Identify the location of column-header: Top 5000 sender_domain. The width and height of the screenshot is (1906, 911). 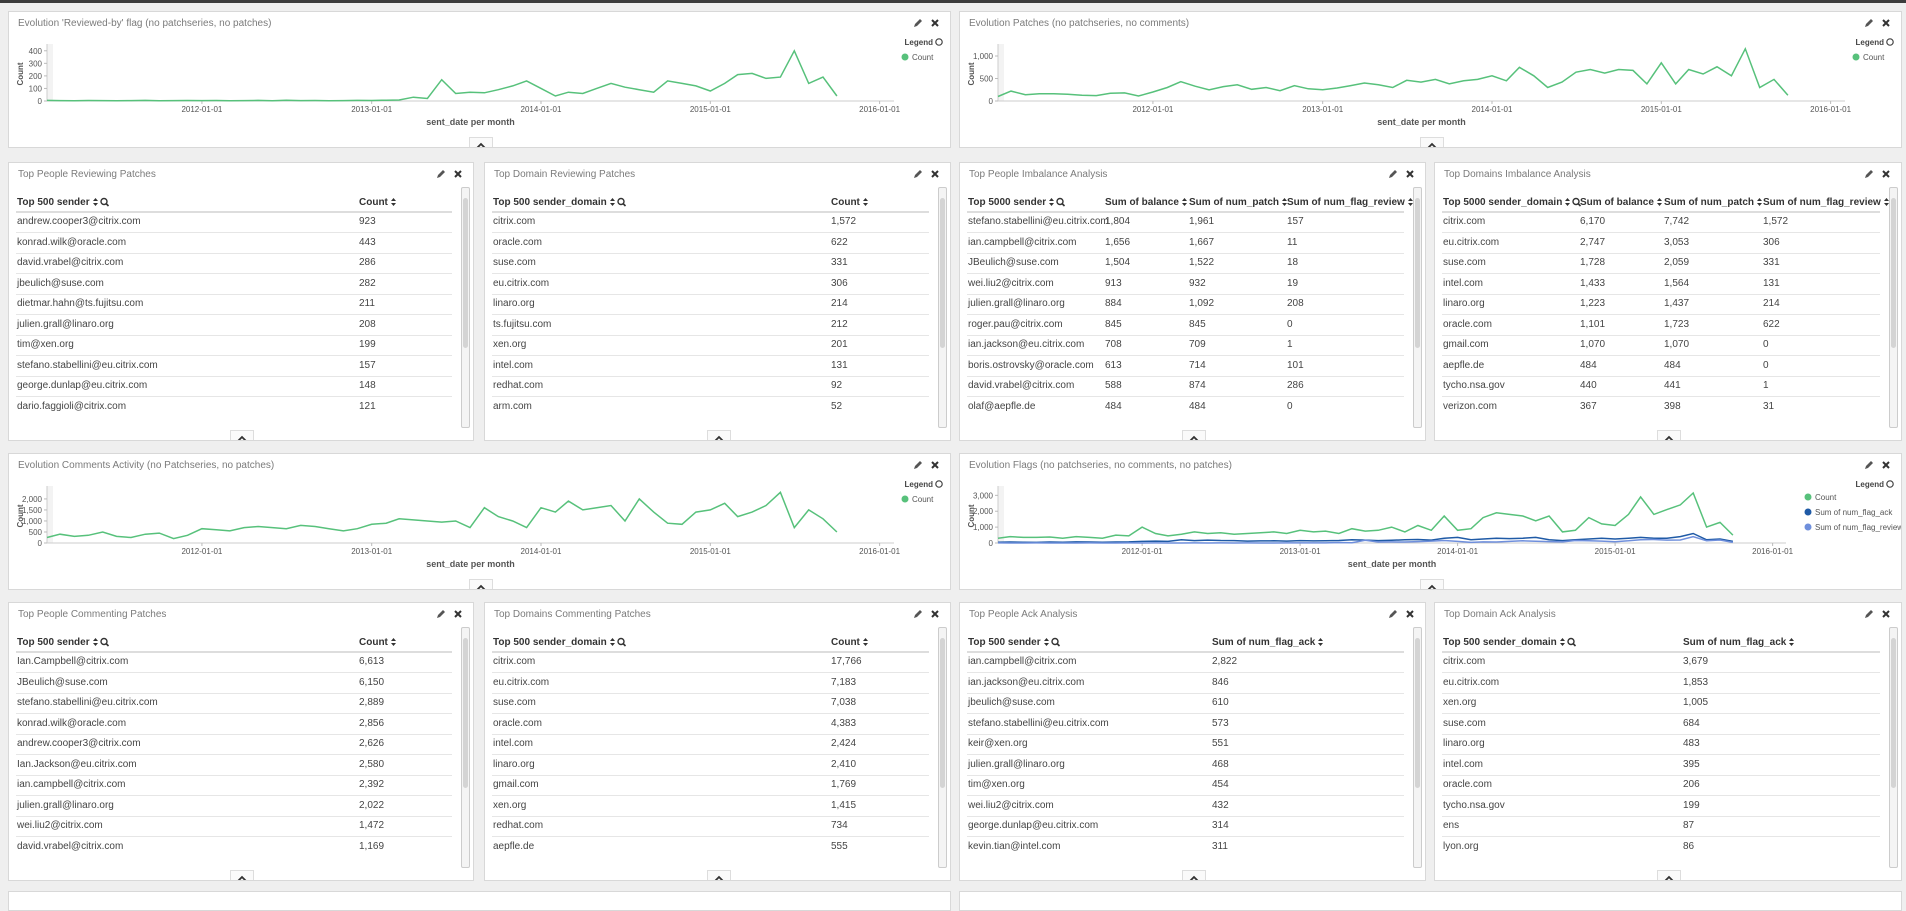
(1512, 202).